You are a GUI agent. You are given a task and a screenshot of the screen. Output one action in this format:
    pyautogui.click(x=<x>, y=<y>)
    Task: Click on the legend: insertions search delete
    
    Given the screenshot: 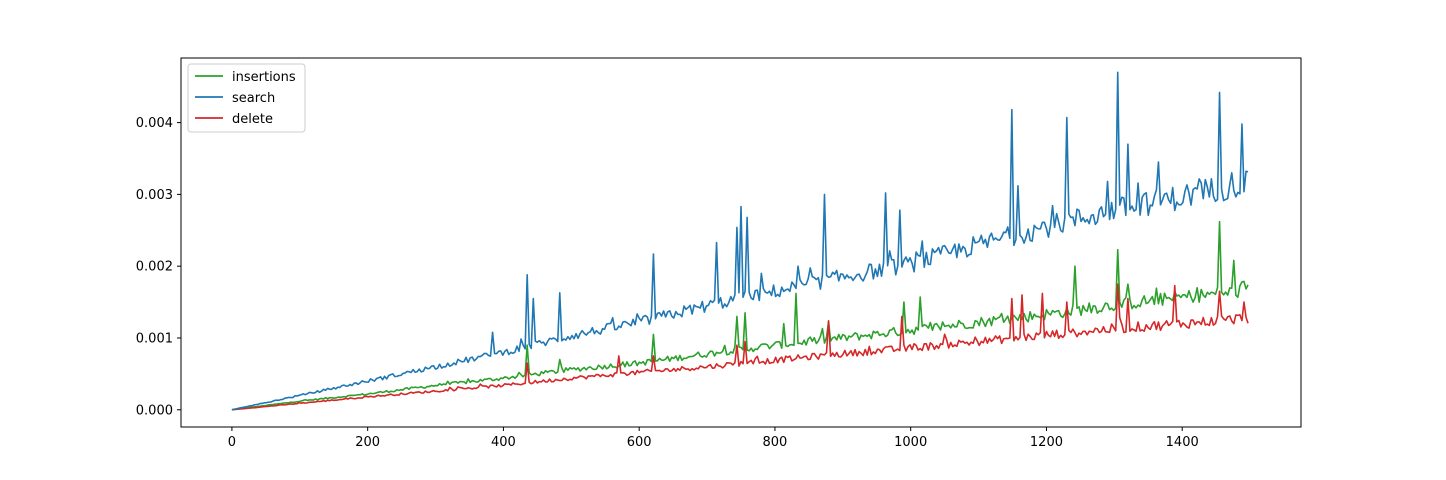 What is the action you would take?
    pyautogui.click(x=246, y=98)
    